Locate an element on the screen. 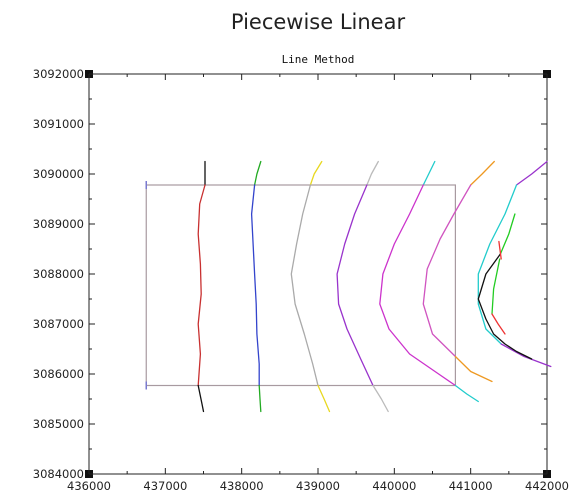  chart-subtitle: Line Method is located at coordinates (318, 59).